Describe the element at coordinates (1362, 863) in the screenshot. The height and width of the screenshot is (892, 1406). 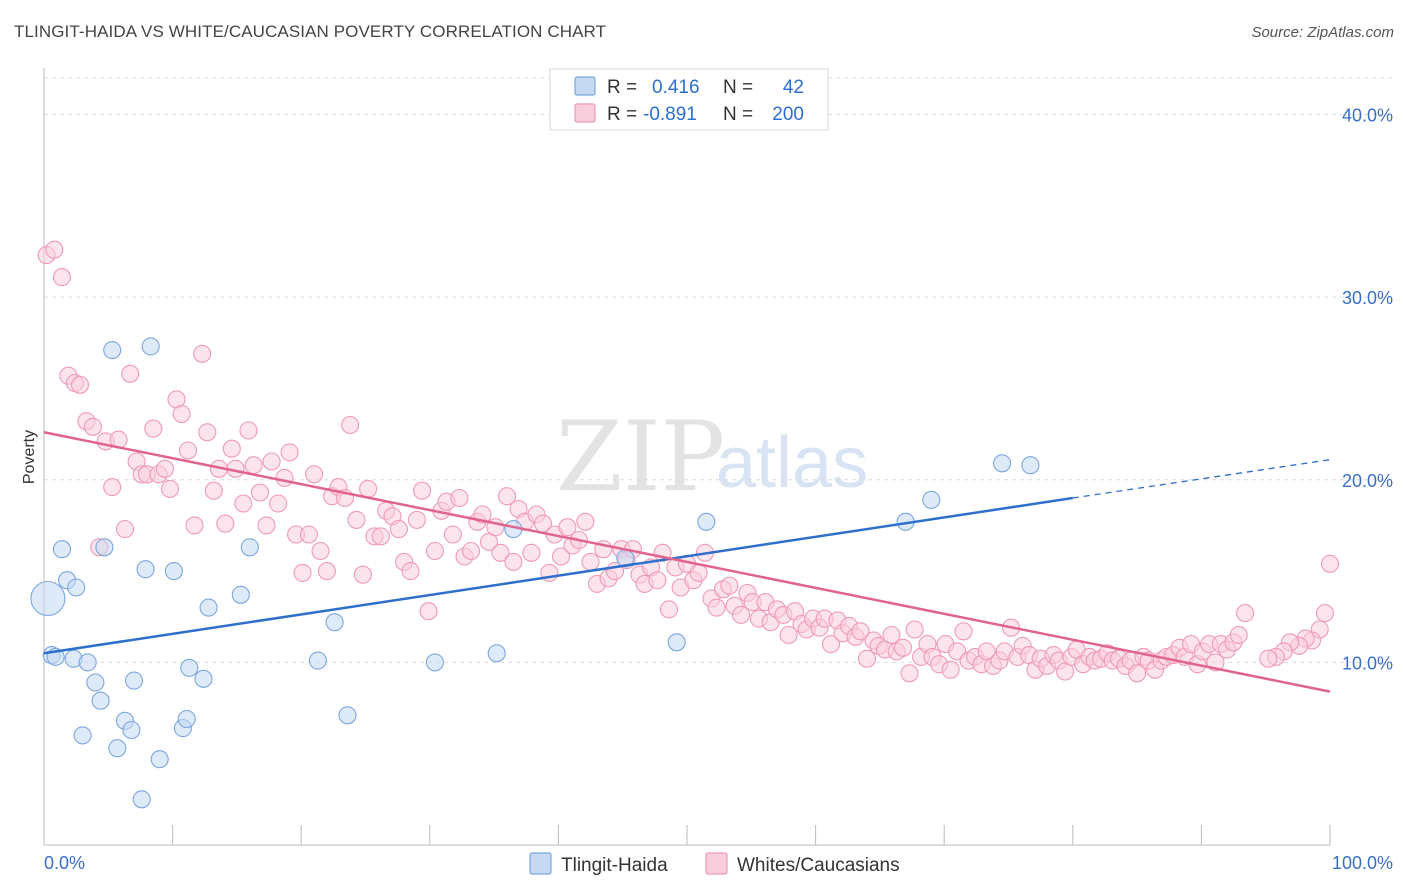
I see `x-tick-label-max: 100.0%` at that location.